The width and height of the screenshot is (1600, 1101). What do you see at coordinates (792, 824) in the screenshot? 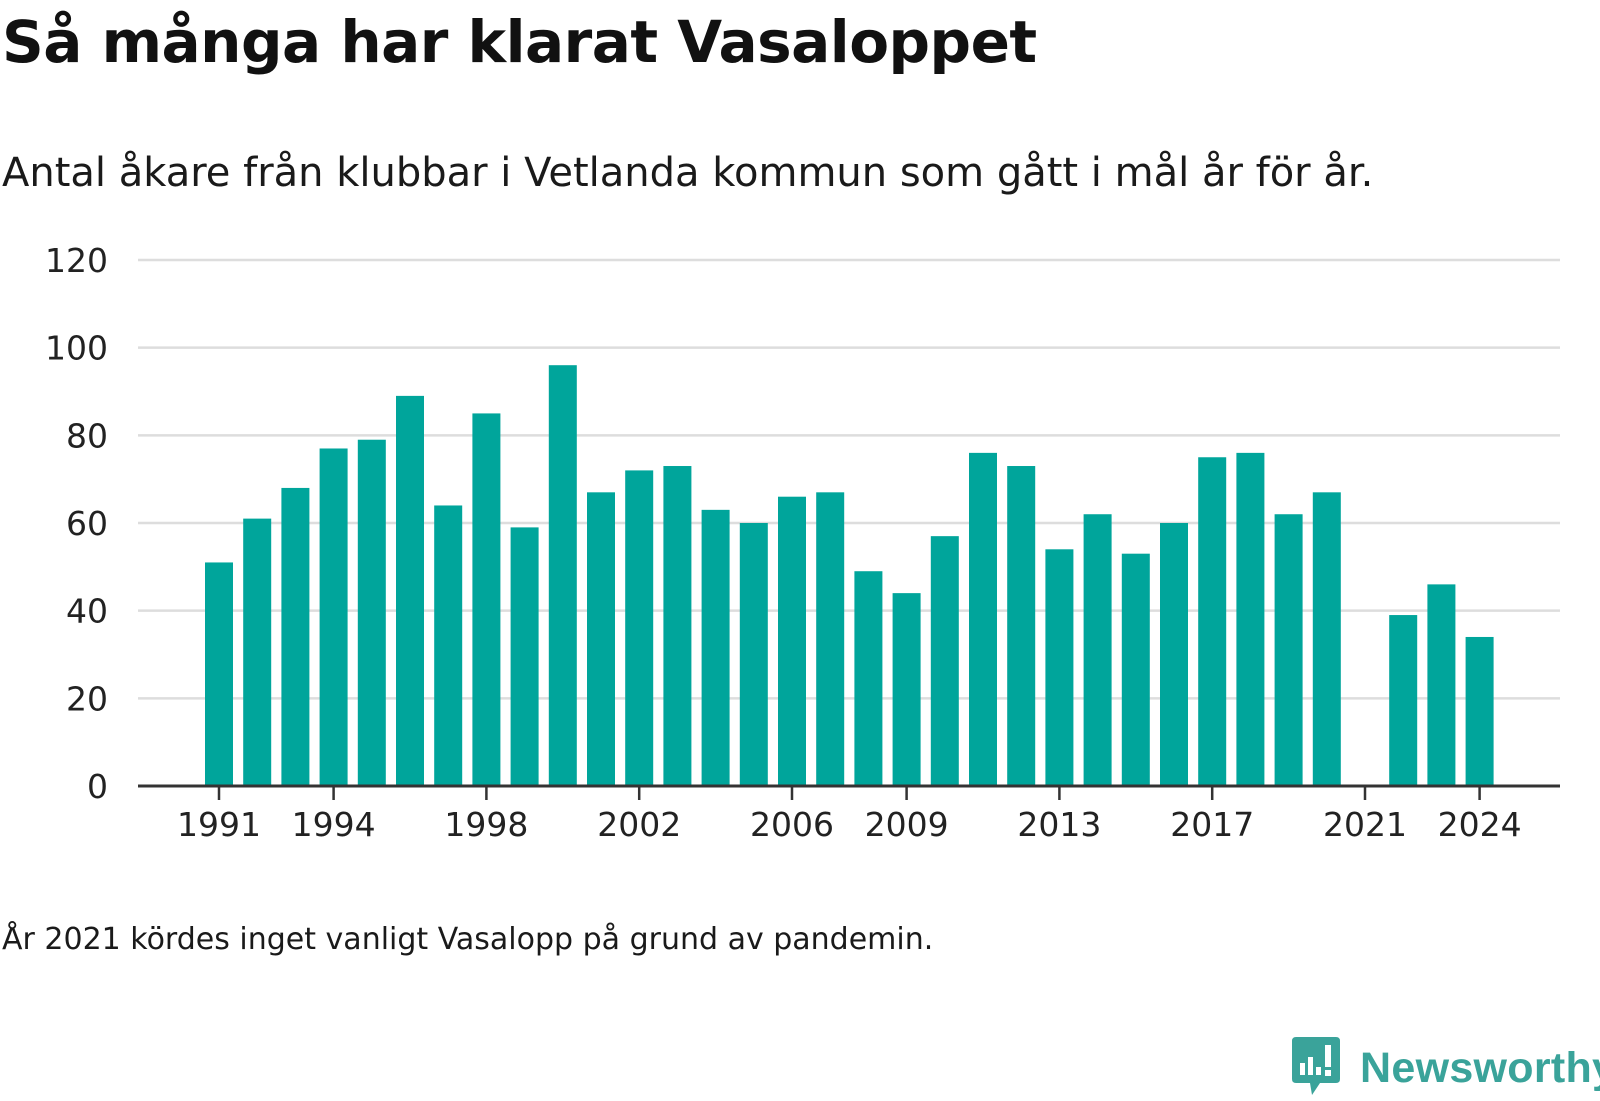
I see `x-tick-label: 2006` at bounding box center [792, 824].